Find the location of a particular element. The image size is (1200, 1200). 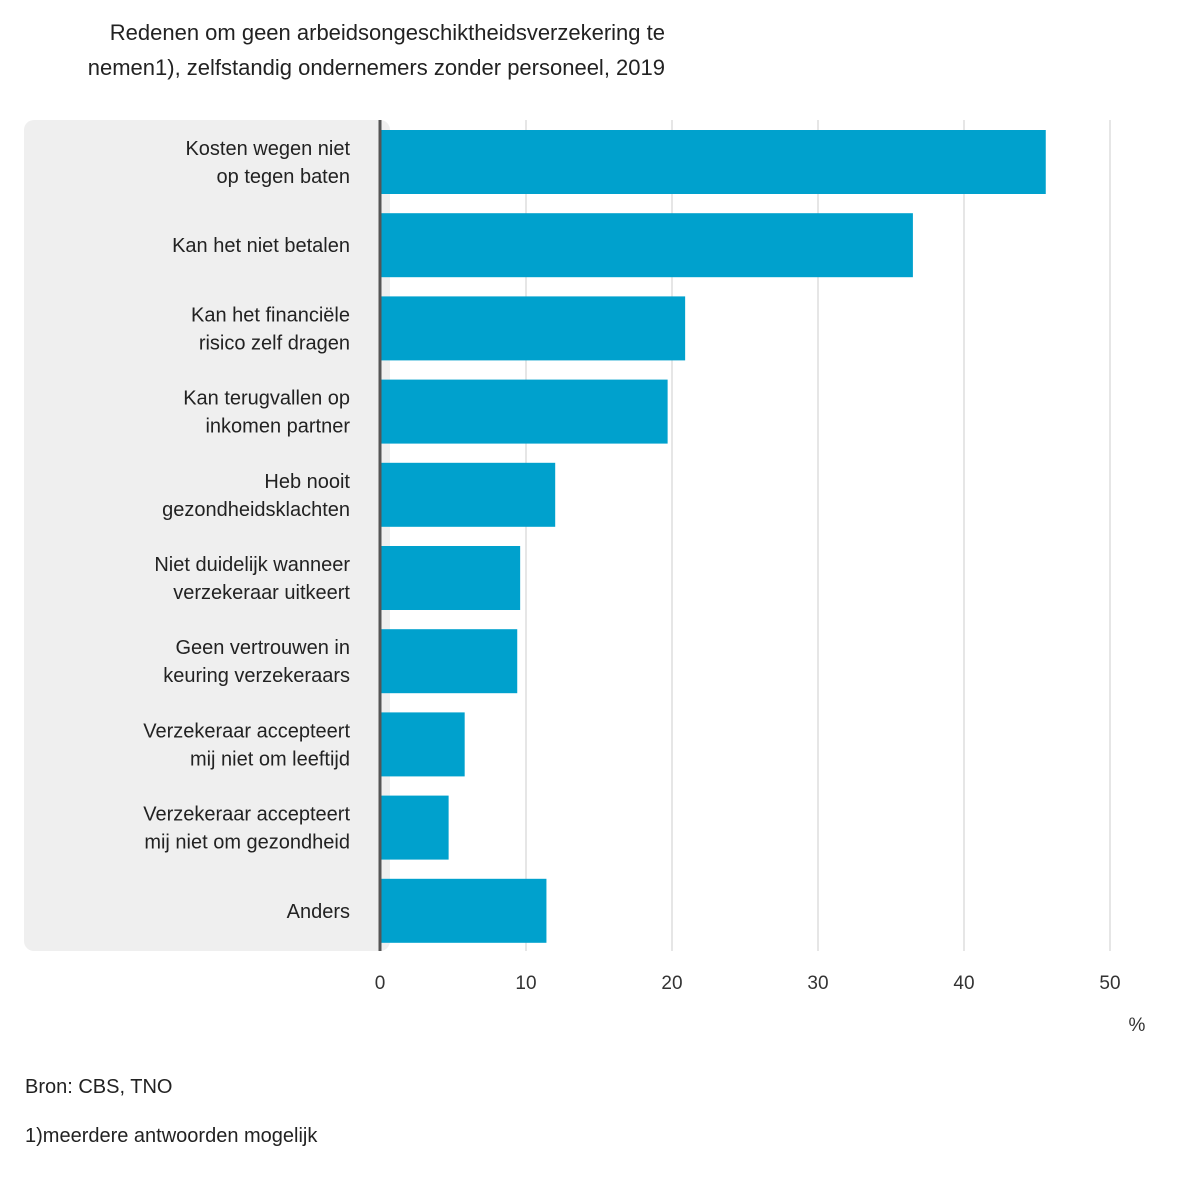

category-label: gezondheidsklachten is located at coordinates (256, 510).